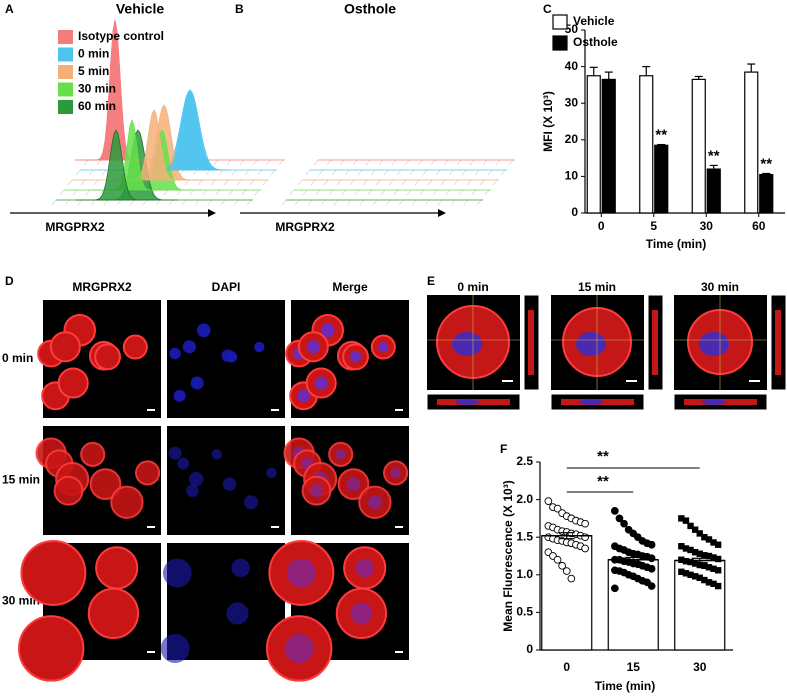 The image size is (787, 696). I want to click on side-signal, so click(655, 342).